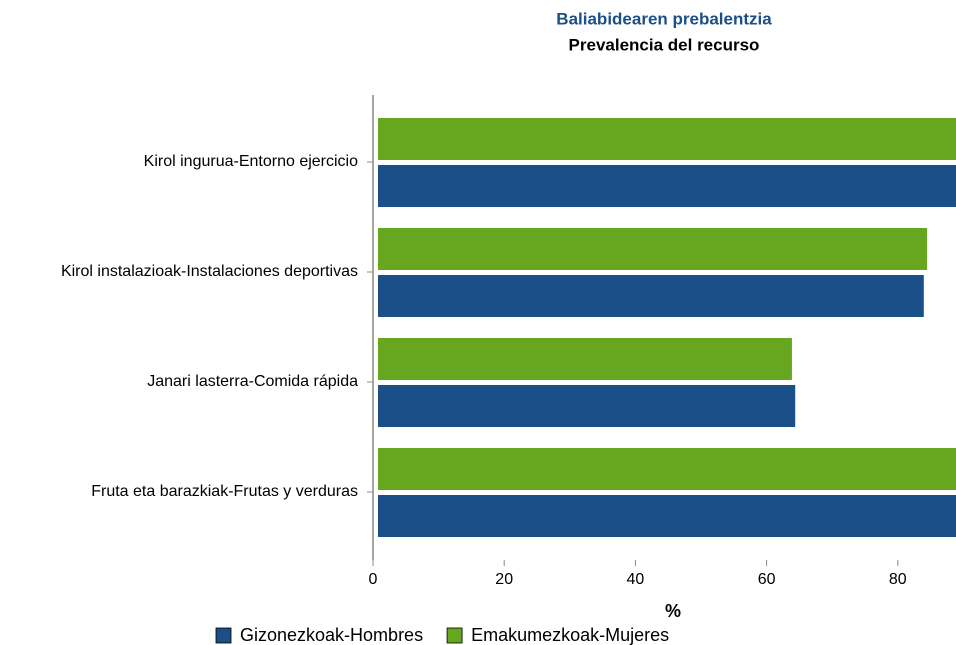 The height and width of the screenshot is (645, 956). I want to click on x-tick-label: 0, so click(373, 579).